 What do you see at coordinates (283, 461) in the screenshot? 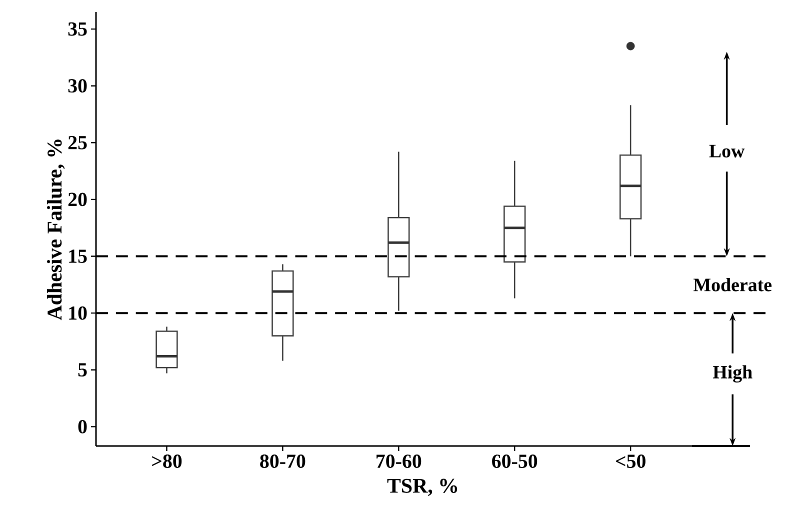
I see `x-tick-label: 80-70` at bounding box center [283, 461].